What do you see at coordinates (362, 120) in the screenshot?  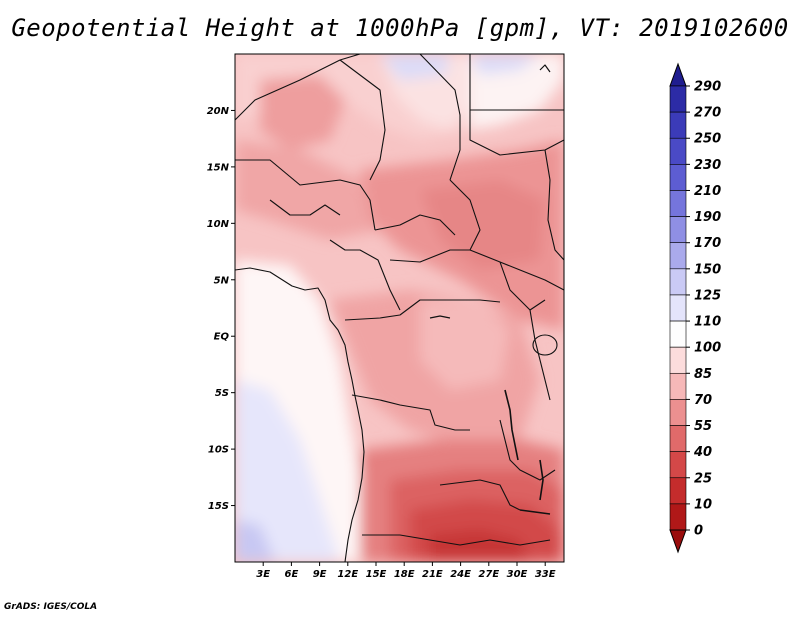 I see `border-algeria-niger` at bounding box center [362, 120].